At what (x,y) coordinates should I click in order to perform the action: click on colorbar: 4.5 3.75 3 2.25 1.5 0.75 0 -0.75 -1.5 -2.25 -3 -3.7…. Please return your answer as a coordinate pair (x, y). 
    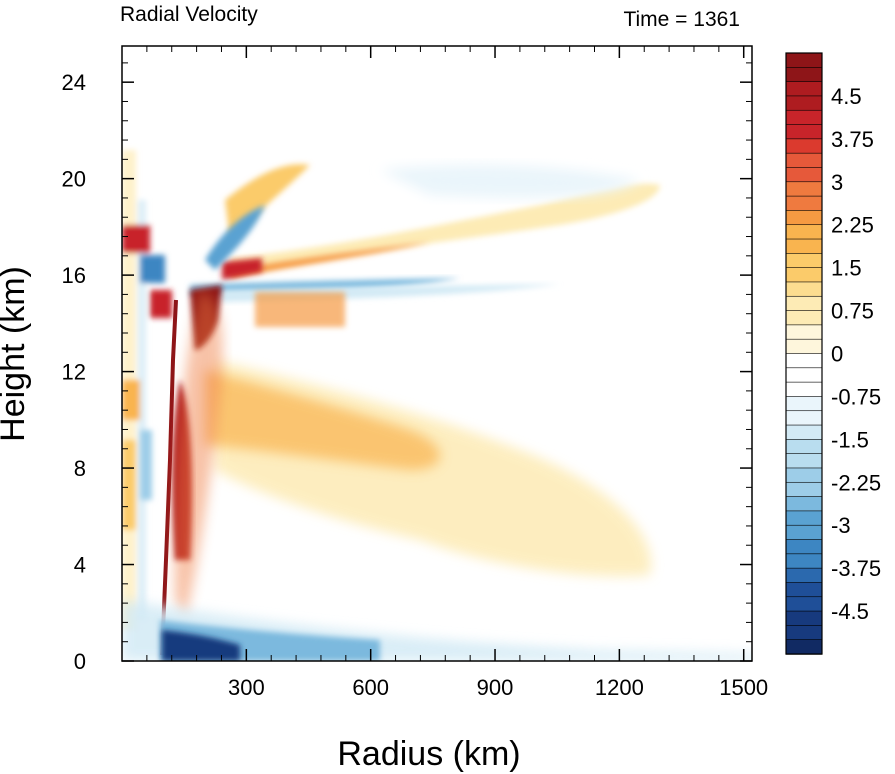
    Looking at the image, I should click on (833, 353).